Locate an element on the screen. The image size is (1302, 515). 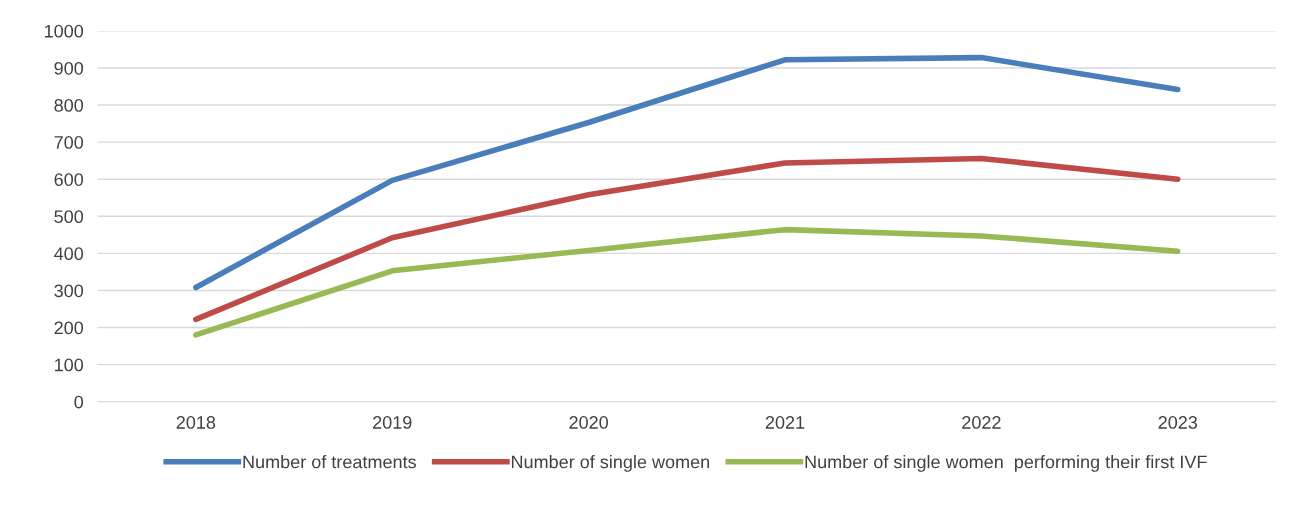
y-tick-label: 400 is located at coordinates (69, 254).